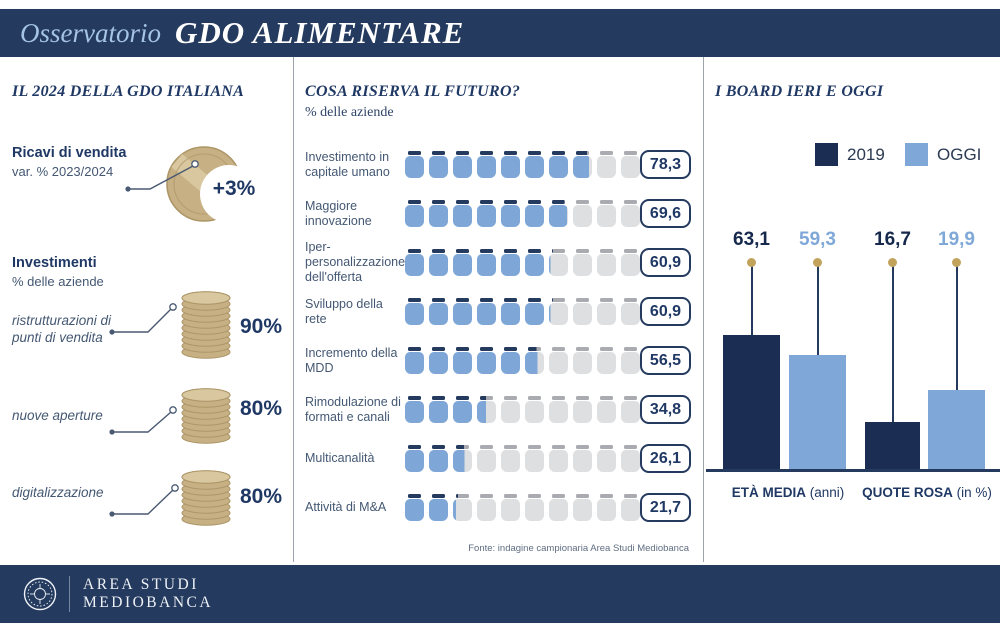 This screenshot has height=623, width=1000. Describe the element at coordinates (751, 239) in the screenshot. I see `bar-value-label: 63,1` at that location.